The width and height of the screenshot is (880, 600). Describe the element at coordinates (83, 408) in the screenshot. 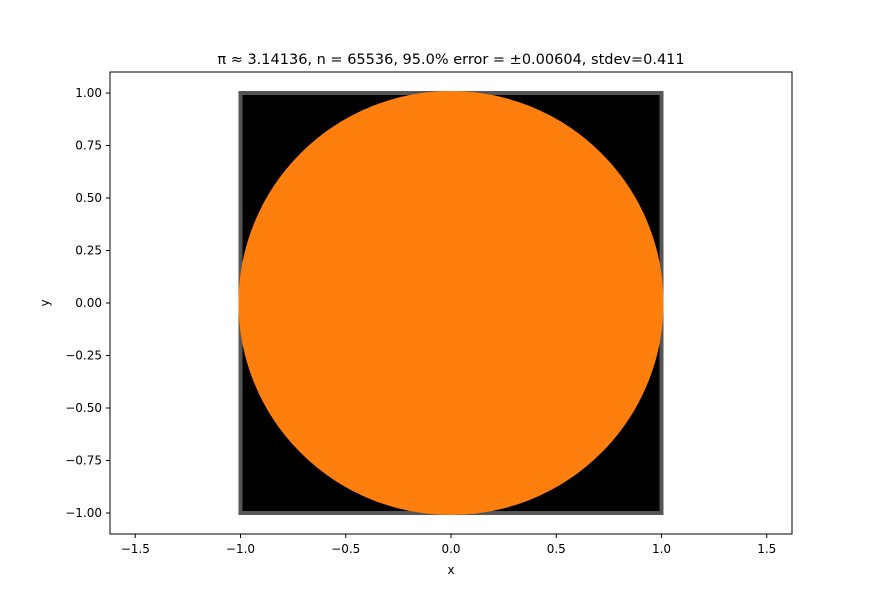

I see `y-tick-label: −0.50` at that location.